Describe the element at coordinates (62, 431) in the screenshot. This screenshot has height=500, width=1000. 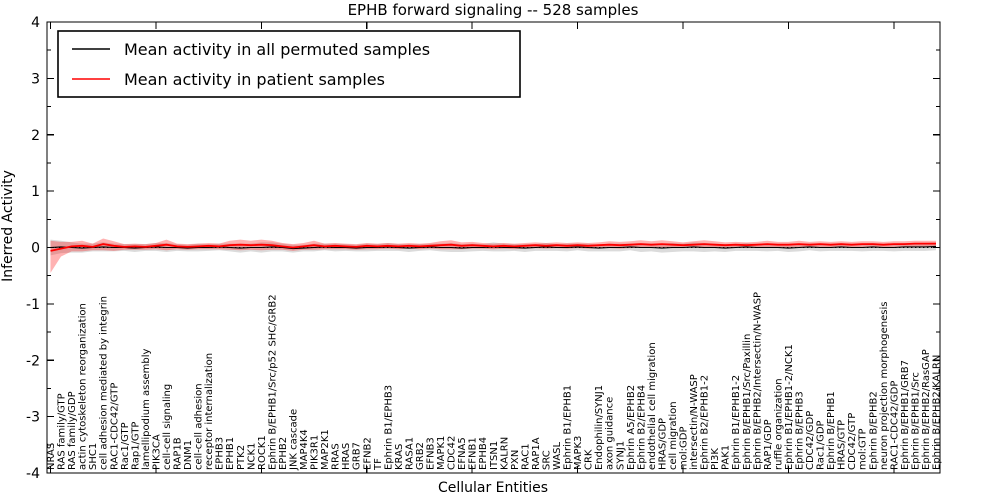
I see `entity-label: RAS family/GTP` at that location.